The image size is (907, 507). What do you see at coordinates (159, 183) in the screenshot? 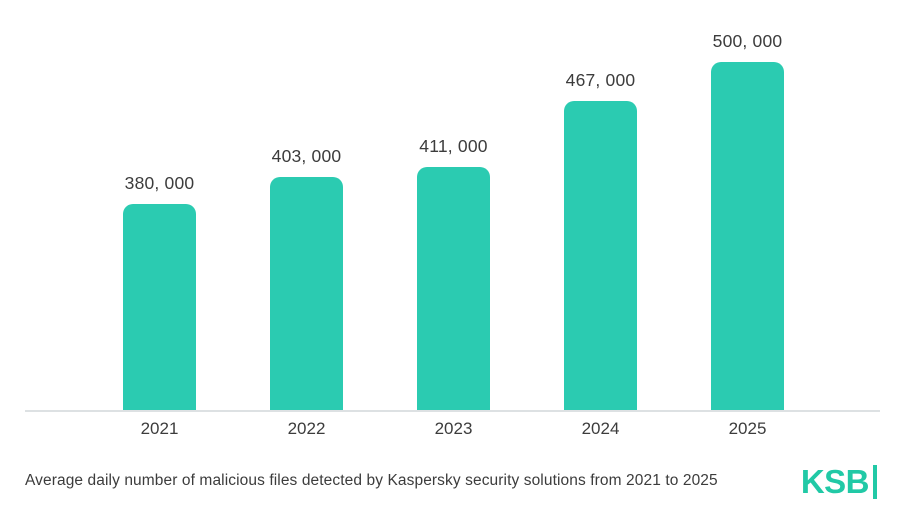
I see `bar-value-label: 380, 000` at bounding box center [159, 183].